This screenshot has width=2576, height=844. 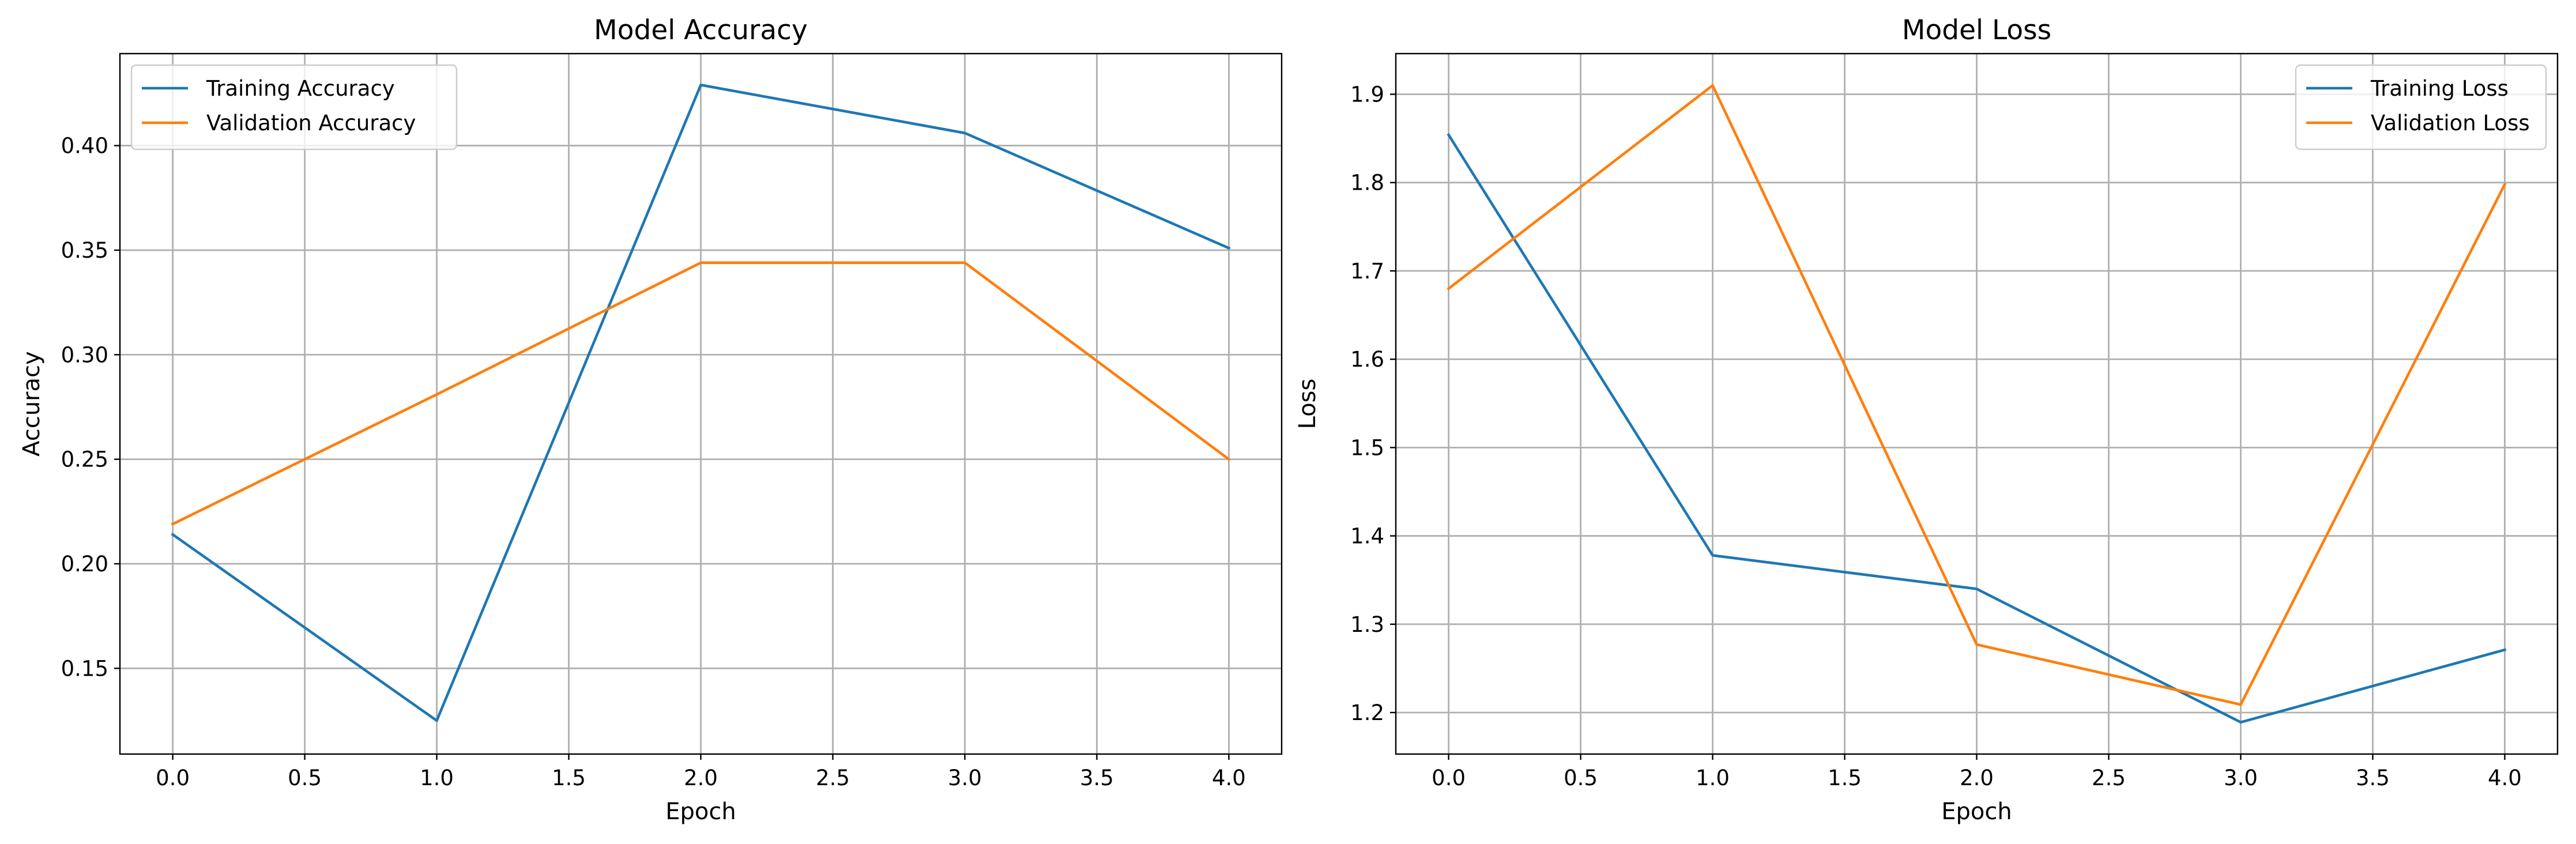 What do you see at coordinates (84, 564) in the screenshot?
I see `y-tick-label: 0.20` at bounding box center [84, 564].